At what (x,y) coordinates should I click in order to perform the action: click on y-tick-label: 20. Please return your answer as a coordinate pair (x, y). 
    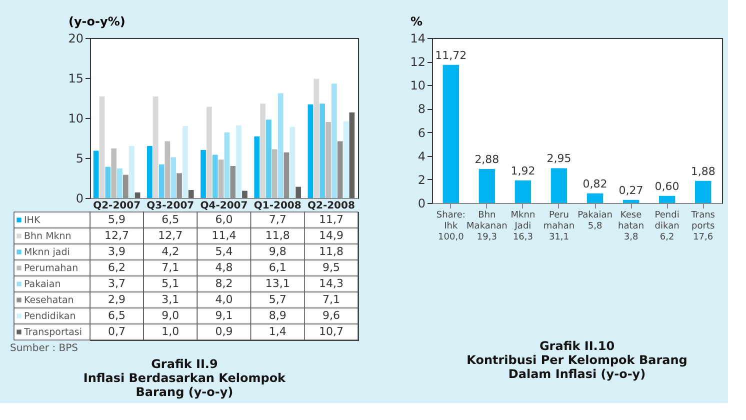
    Looking at the image, I should click on (76, 39).